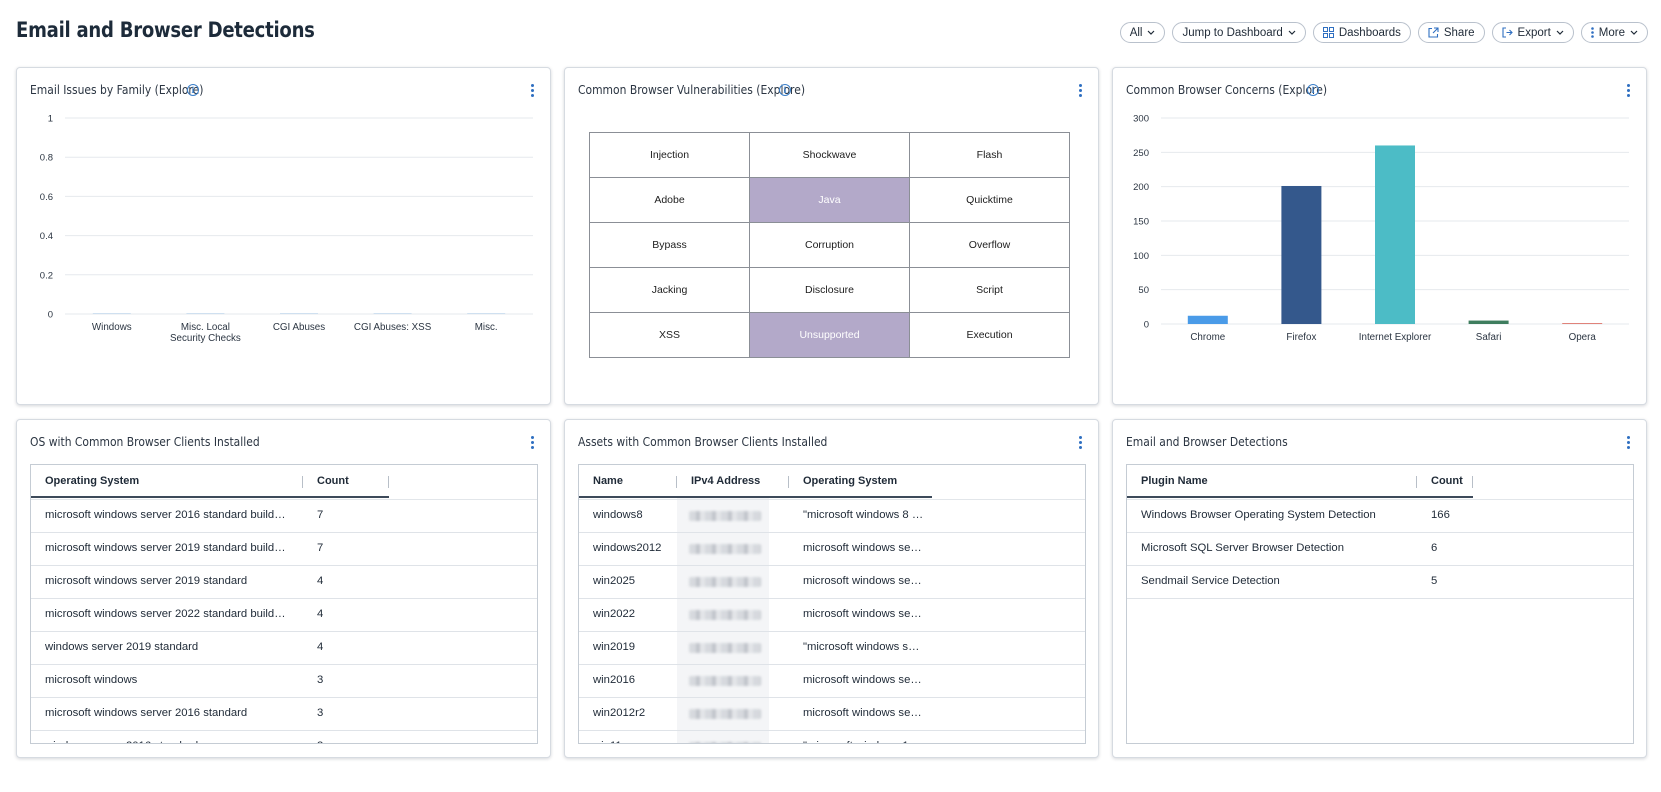 The width and height of the screenshot is (1661, 792). What do you see at coordinates (829, 200) in the screenshot?
I see `grid-cell-java: Java` at bounding box center [829, 200].